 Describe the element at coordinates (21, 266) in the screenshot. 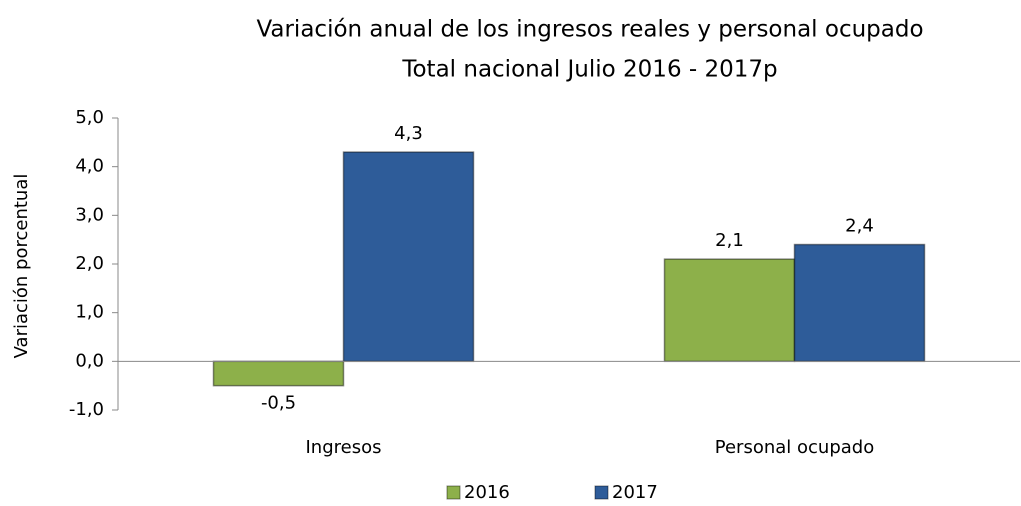

I see `y-axis-label: Variación porcentual` at that location.